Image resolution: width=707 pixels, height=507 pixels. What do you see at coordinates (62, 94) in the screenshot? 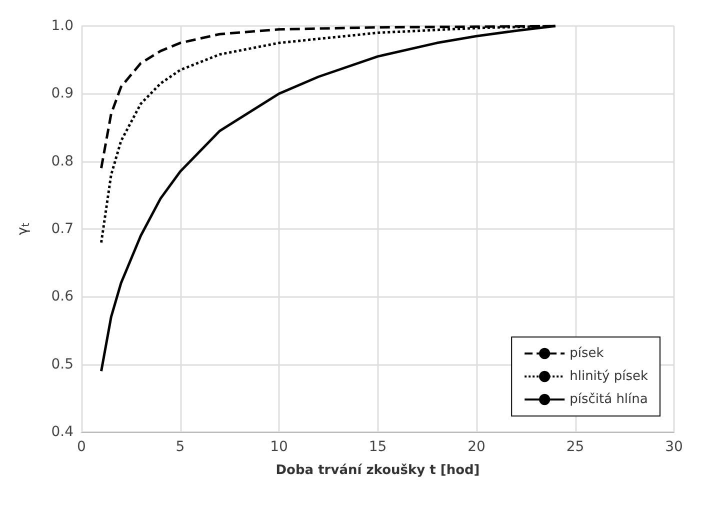
I see `y-tick-label: 0.9` at bounding box center [62, 94].